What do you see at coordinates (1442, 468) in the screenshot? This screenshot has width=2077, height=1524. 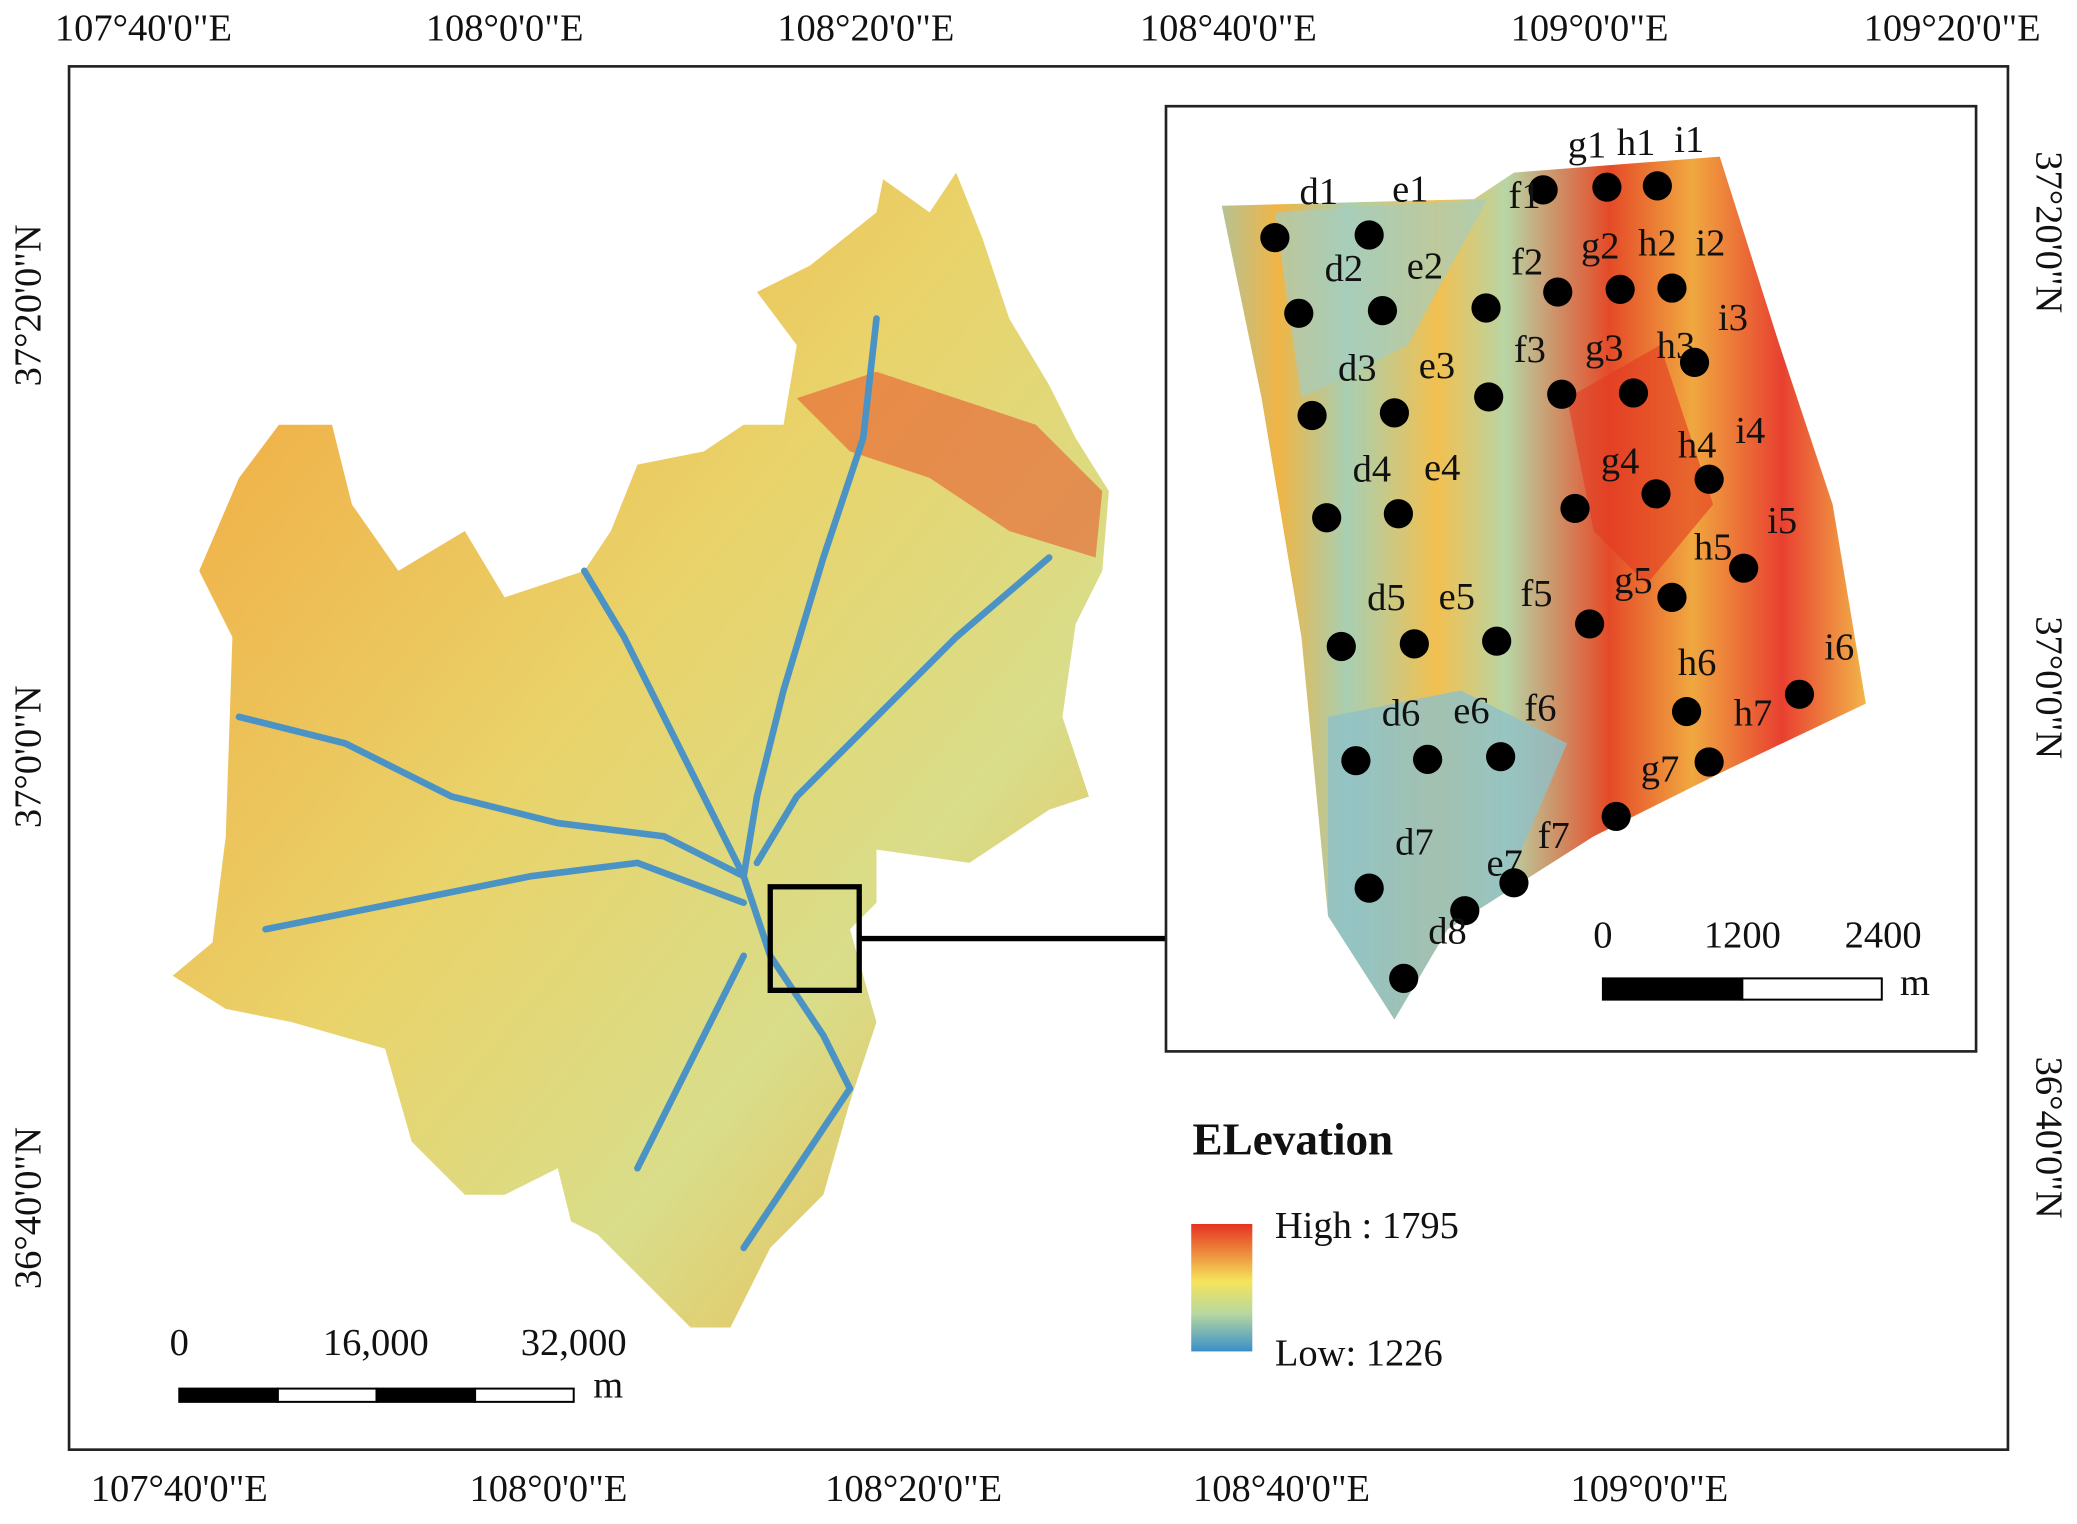 I see `sample-label: e4` at bounding box center [1442, 468].